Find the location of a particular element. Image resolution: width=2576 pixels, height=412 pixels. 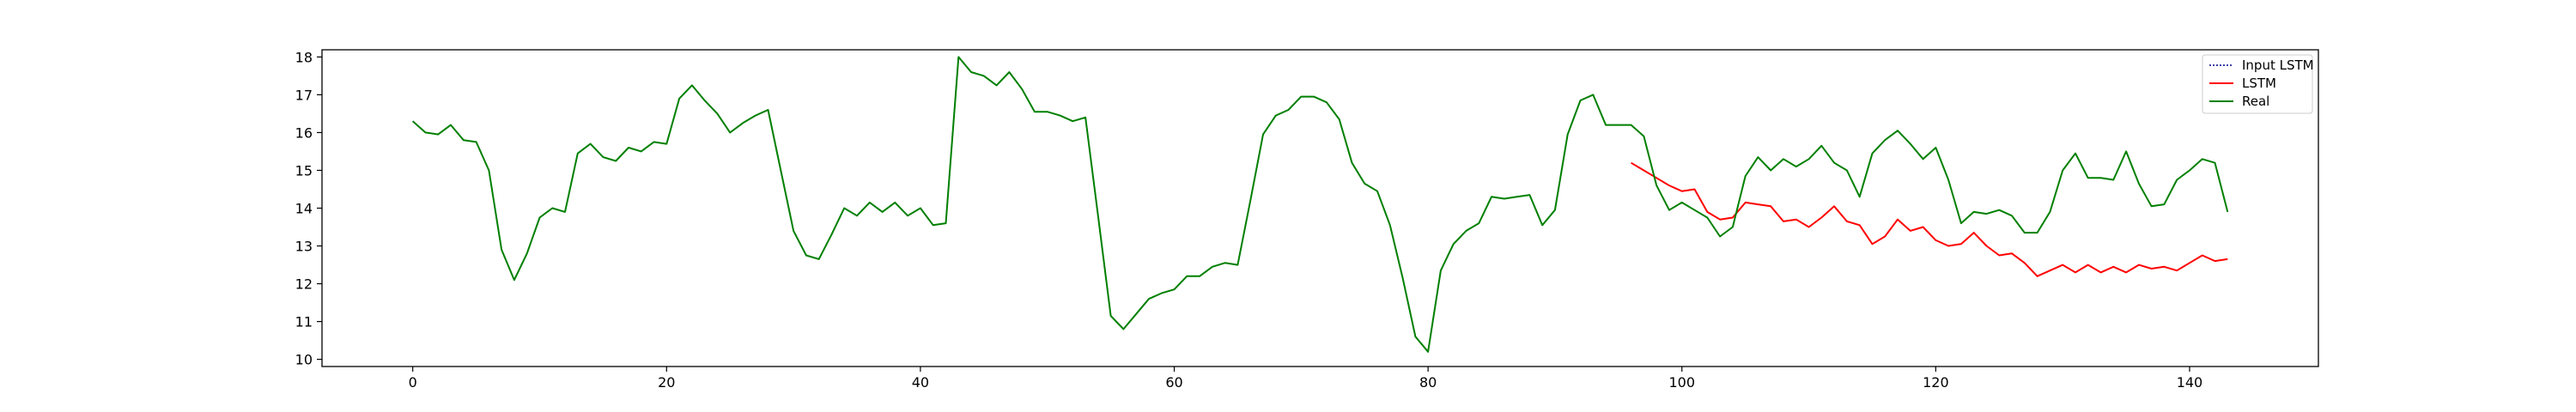

legend-label-lstm: LSTM is located at coordinates (2259, 83).